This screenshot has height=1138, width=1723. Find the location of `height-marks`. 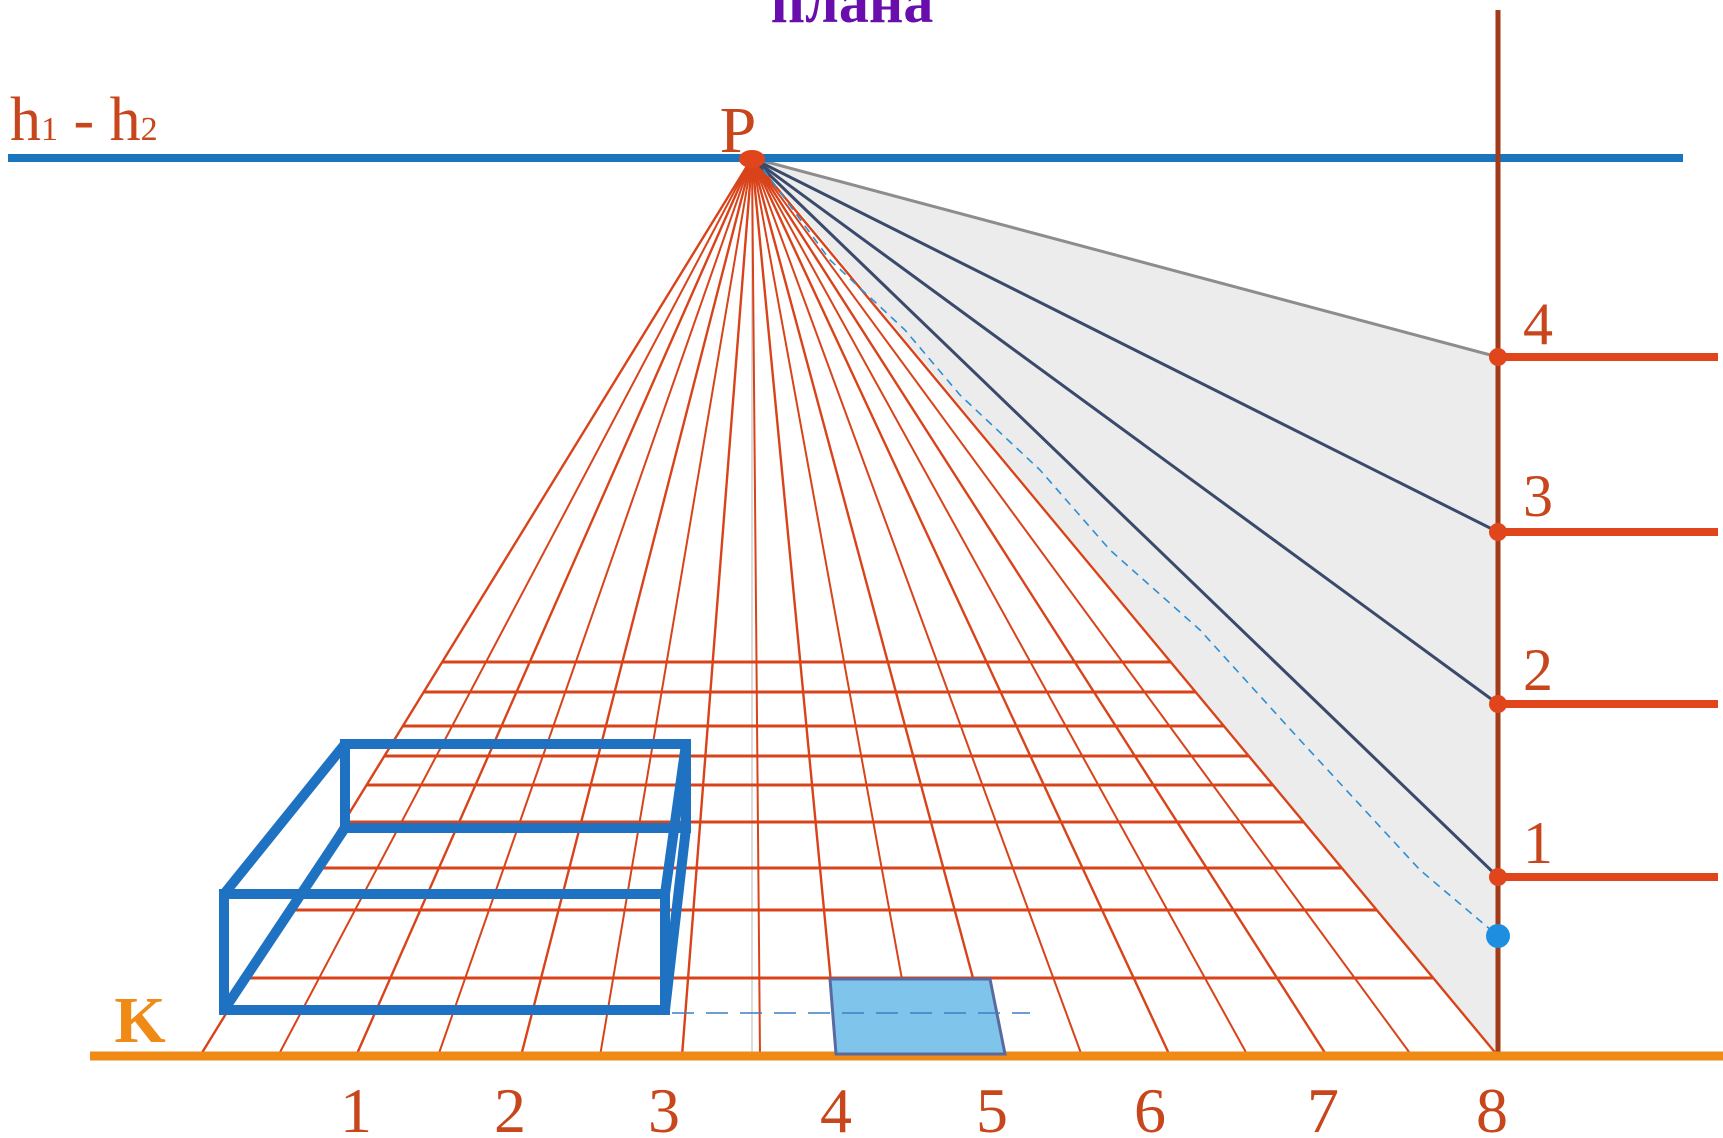

height-marks is located at coordinates (1603, 617).